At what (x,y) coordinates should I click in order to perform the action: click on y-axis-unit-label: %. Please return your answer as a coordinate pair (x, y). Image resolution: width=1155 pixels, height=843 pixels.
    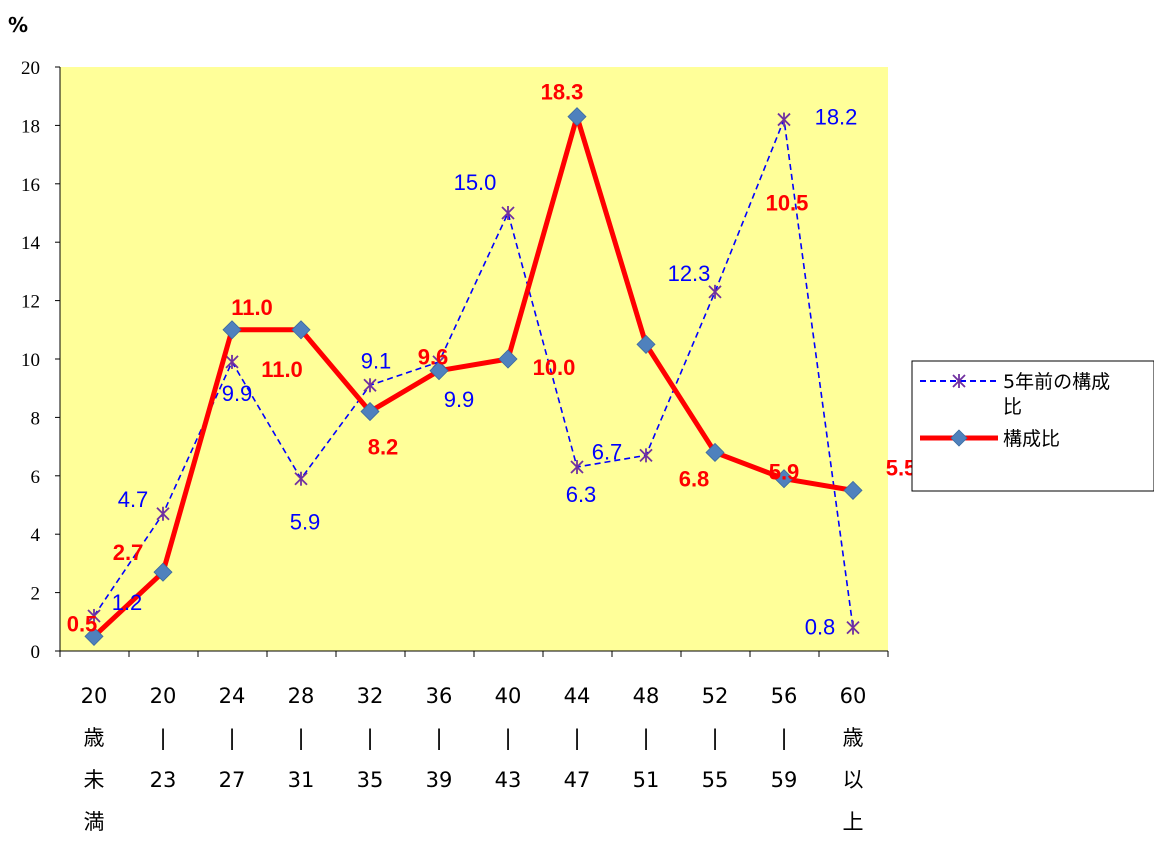
    Looking at the image, I should click on (18, 25).